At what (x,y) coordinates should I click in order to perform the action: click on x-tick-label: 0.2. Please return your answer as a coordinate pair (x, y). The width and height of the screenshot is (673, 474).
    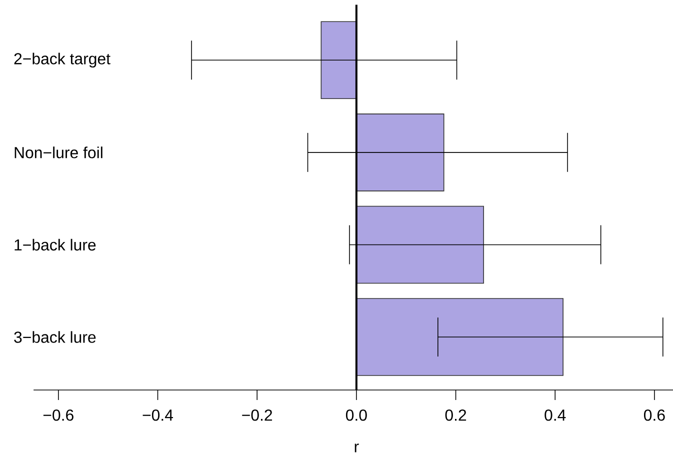
    Looking at the image, I should click on (455, 415).